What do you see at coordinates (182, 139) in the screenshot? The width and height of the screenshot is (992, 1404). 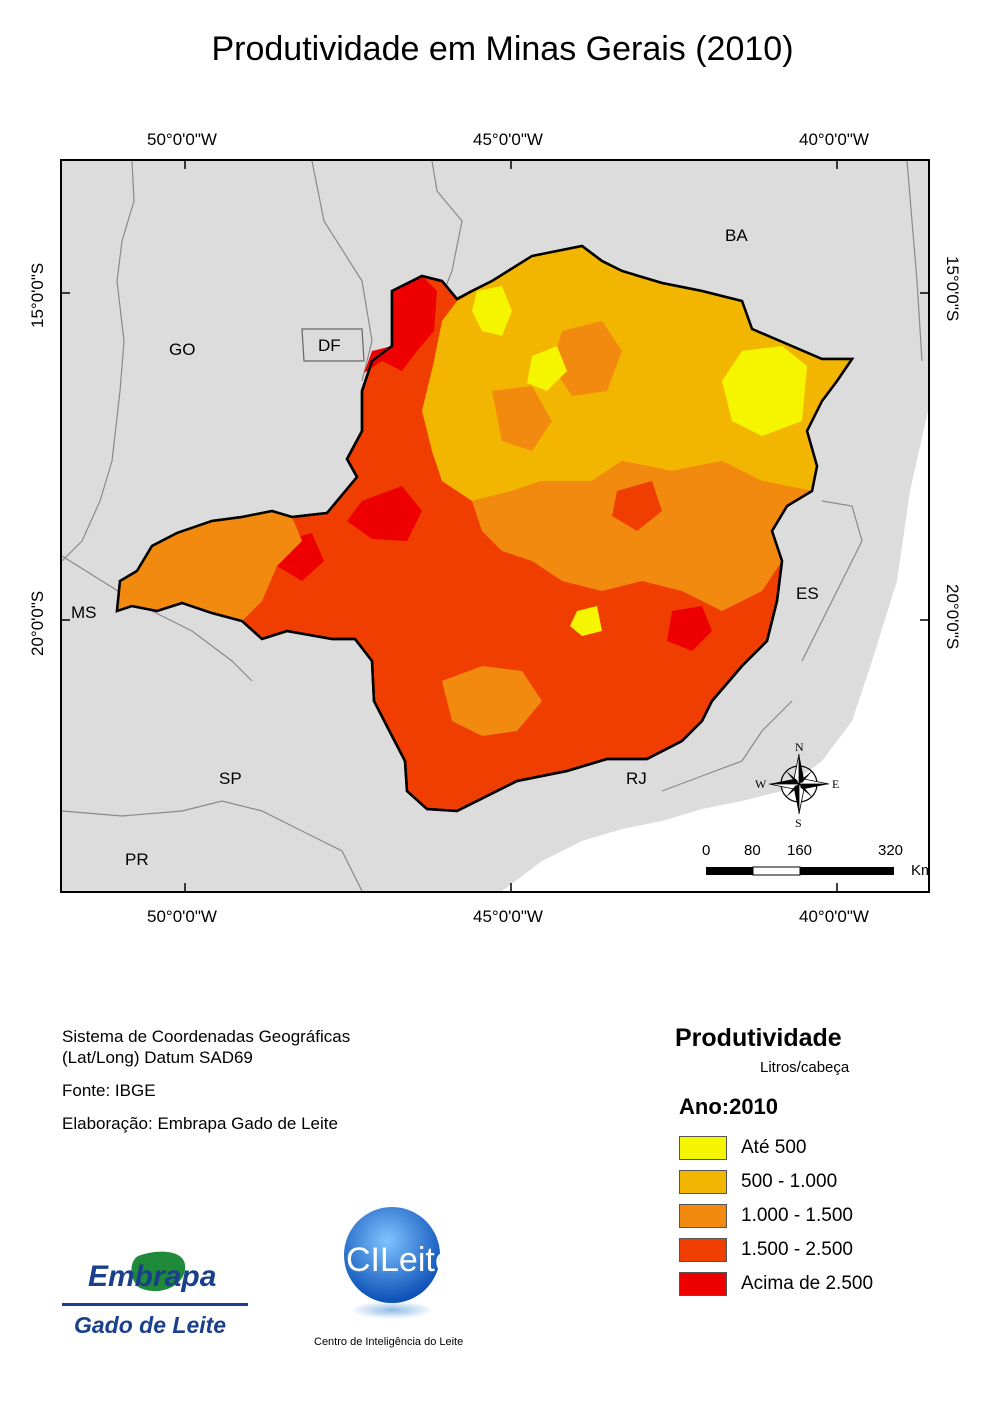 I see `lon-label-top-50w: 50°0'0"W` at bounding box center [182, 139].